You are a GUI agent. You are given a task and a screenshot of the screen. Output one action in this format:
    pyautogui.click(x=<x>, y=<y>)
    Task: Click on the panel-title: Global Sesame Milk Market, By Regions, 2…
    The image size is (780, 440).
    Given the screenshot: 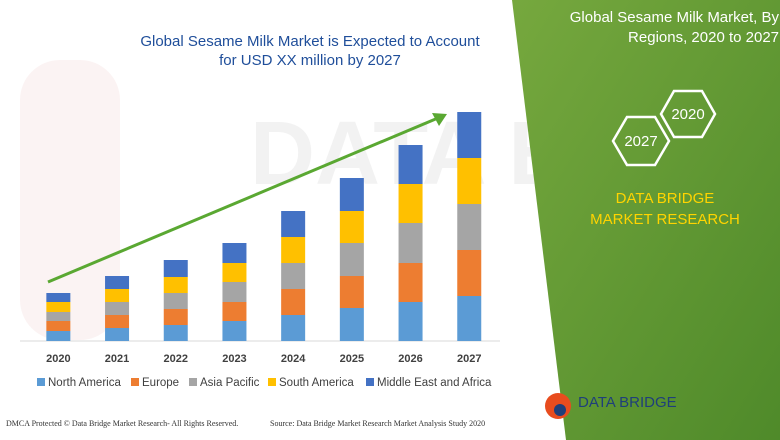 What is the action you would take?
    pyautogui.click(x=674, y=27)
    